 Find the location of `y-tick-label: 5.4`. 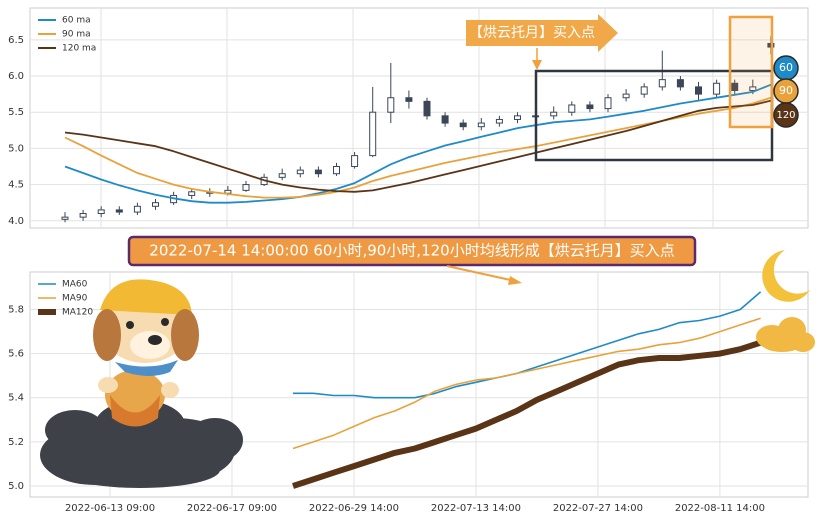

y-tick-label: 5.4 is located at coordinates (16, 398).